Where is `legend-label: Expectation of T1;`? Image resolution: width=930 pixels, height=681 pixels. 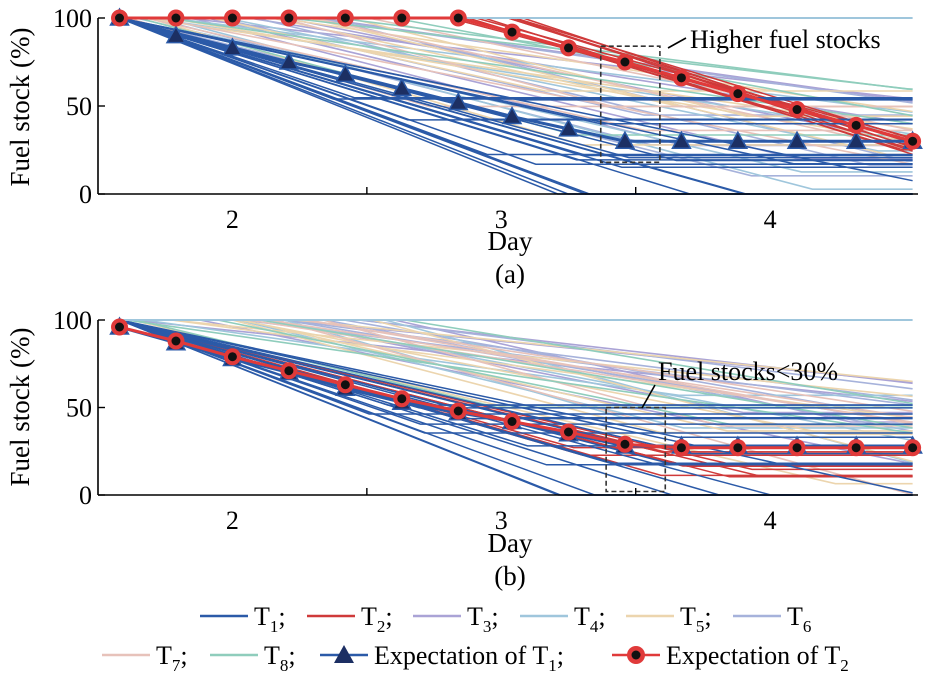
legend-label: Expectation of T1; is located at coordinates (469, 658).